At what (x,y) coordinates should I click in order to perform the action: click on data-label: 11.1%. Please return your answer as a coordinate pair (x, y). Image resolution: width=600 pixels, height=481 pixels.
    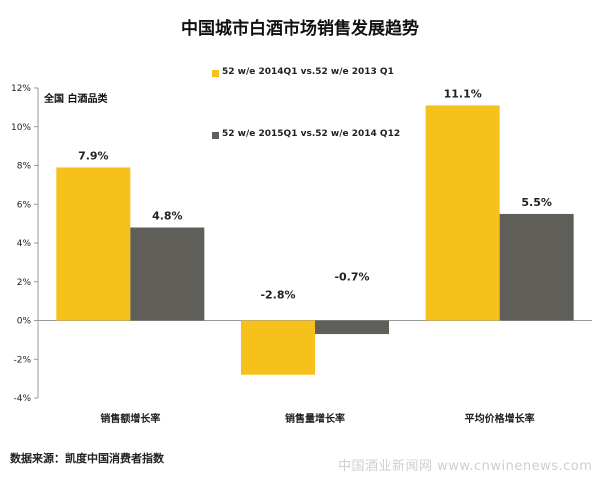
    Looking at the image, I should click on (463, 93).